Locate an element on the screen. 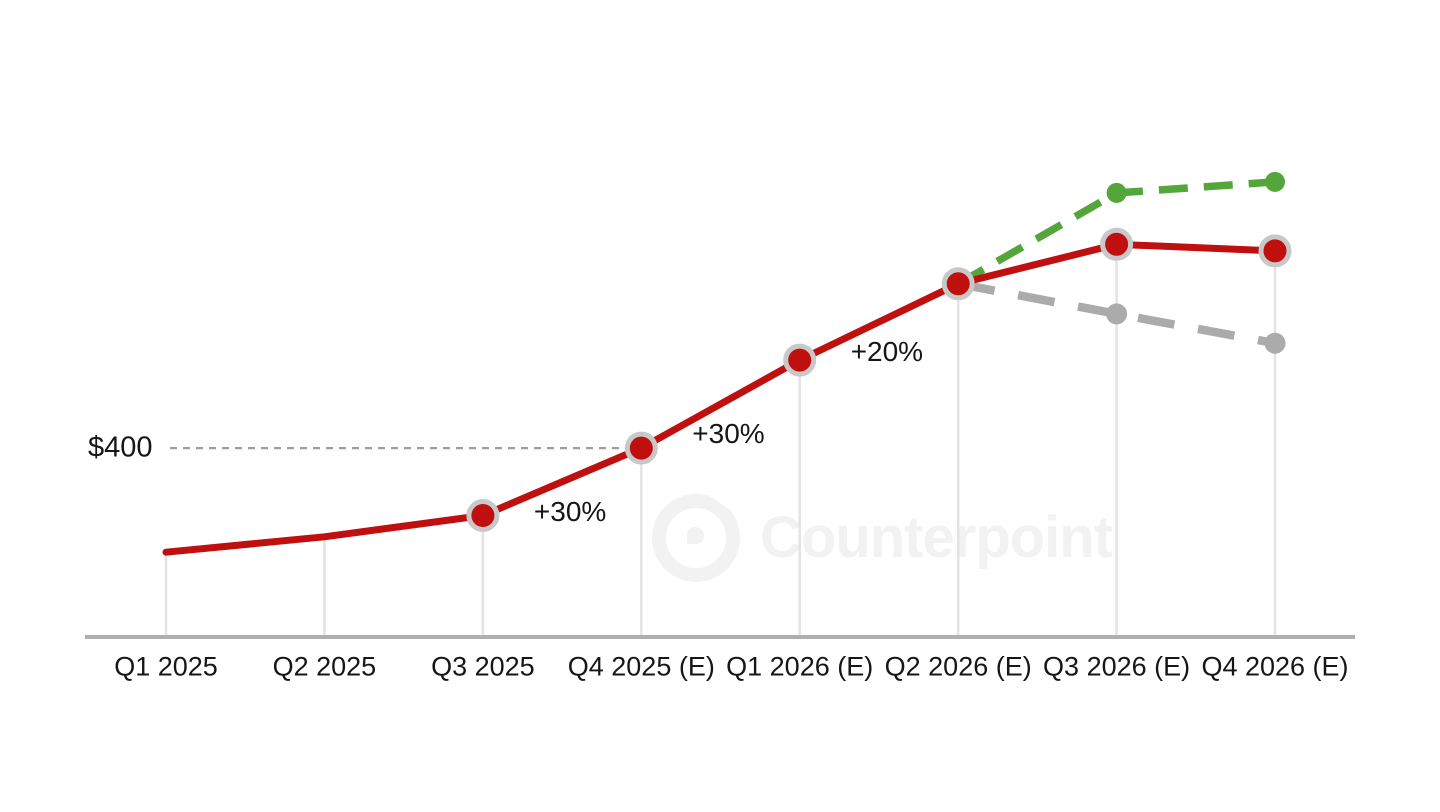  counterpoint-logo-dot is located at coordinates (695, 535).